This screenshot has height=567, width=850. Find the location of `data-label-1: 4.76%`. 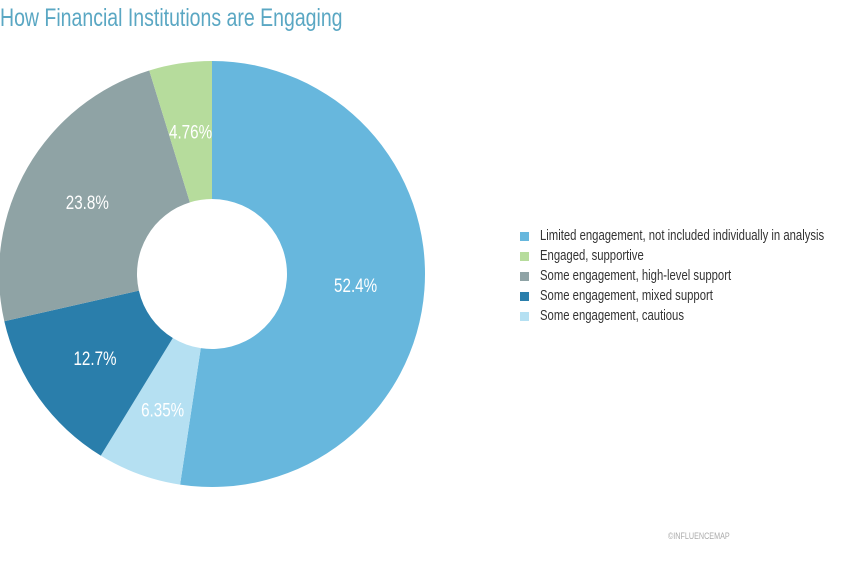

data-label-1: 4.76% is located at coordinates (190, 132).